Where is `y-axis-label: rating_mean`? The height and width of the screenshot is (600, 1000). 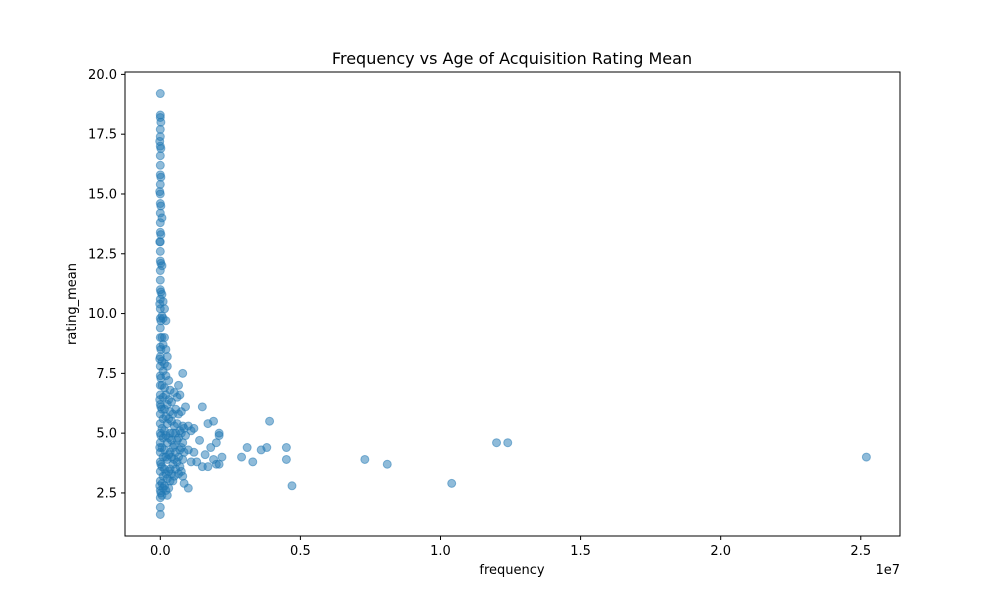
y-axis-label: rating_mean is located at coordinates (72, 304).